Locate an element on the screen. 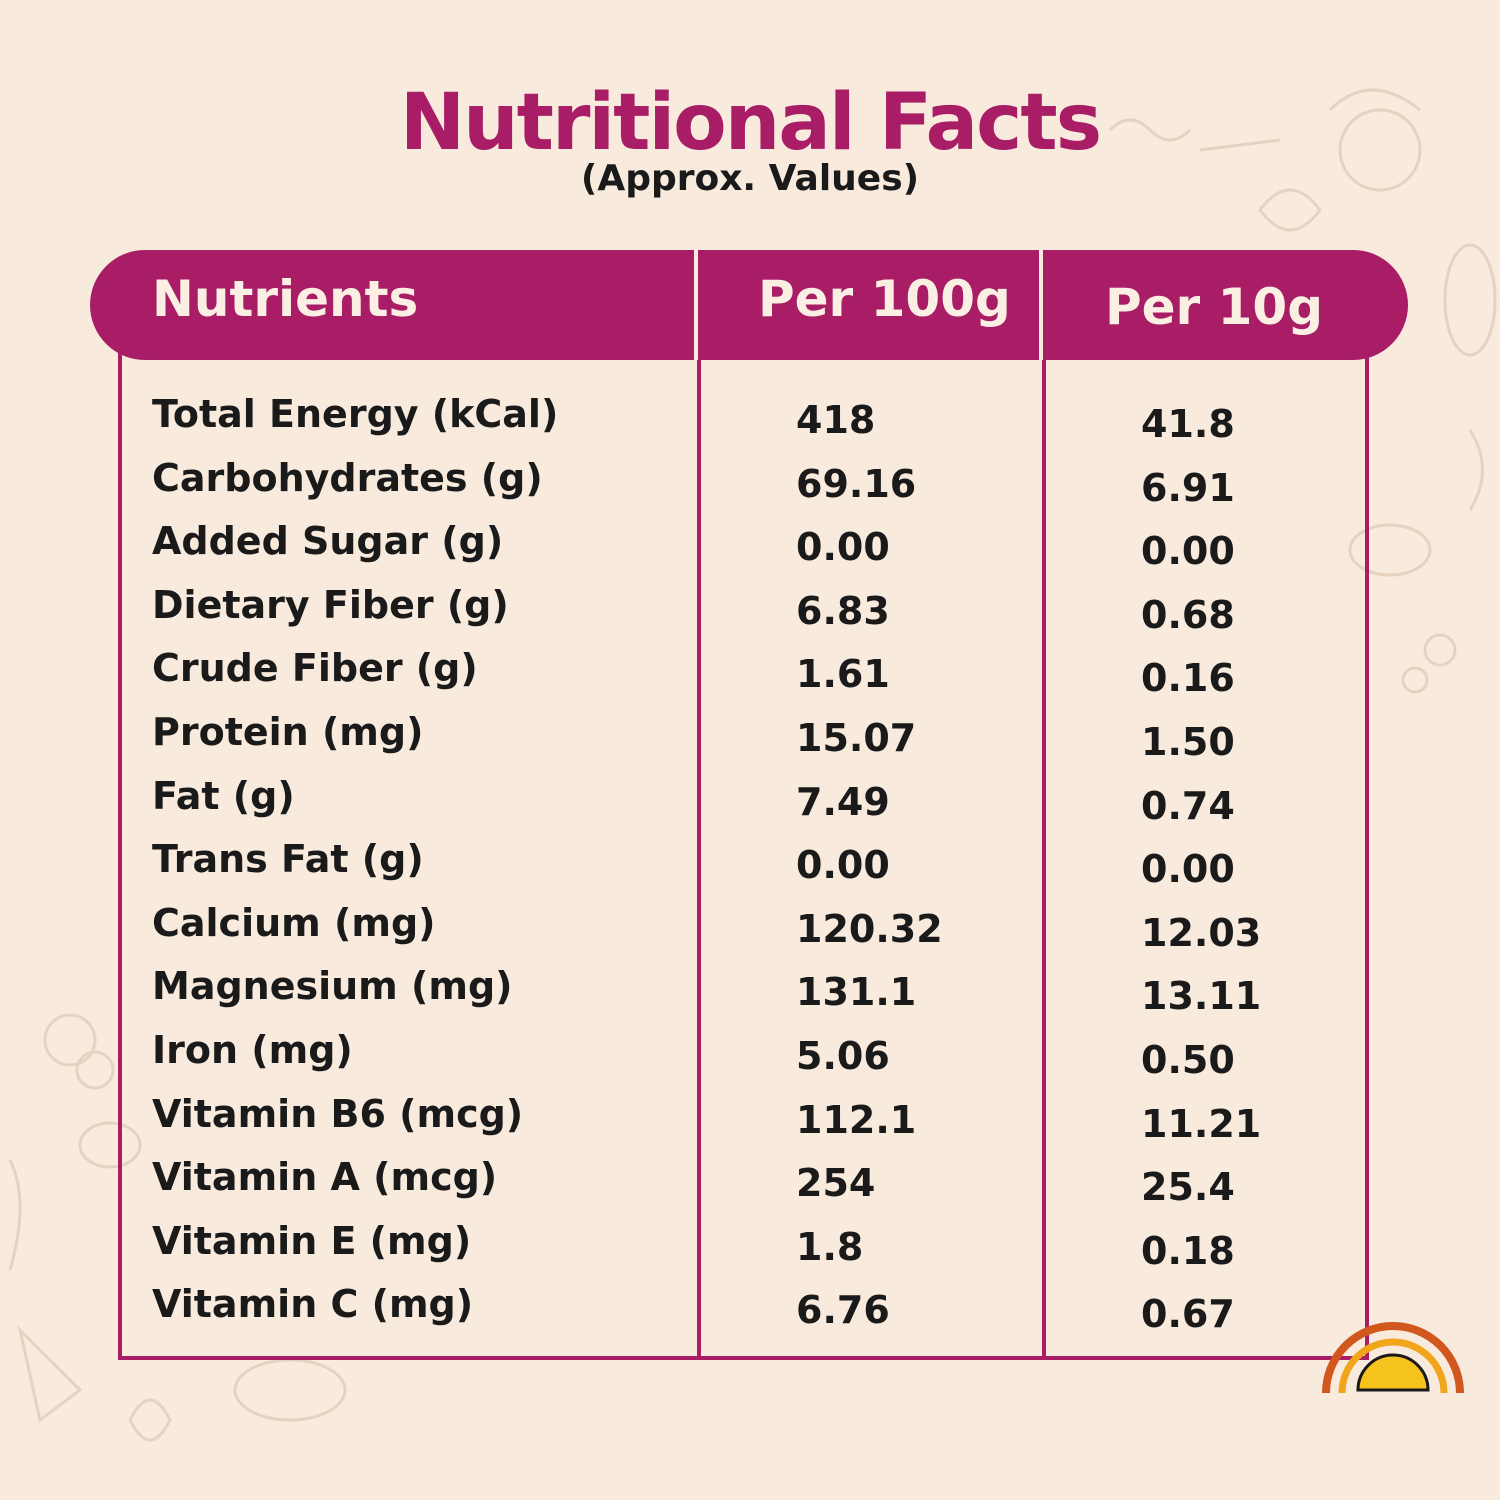  value-per-10g: 0.18 is located at coordinates (1188, 1250).